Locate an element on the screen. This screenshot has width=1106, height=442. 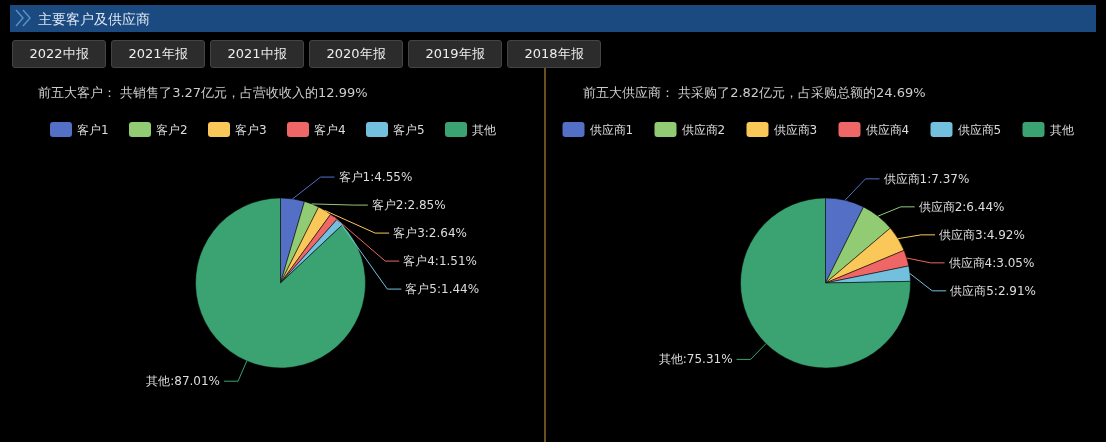
legend-label: 供应商4 is located at coordinates (887, 130).